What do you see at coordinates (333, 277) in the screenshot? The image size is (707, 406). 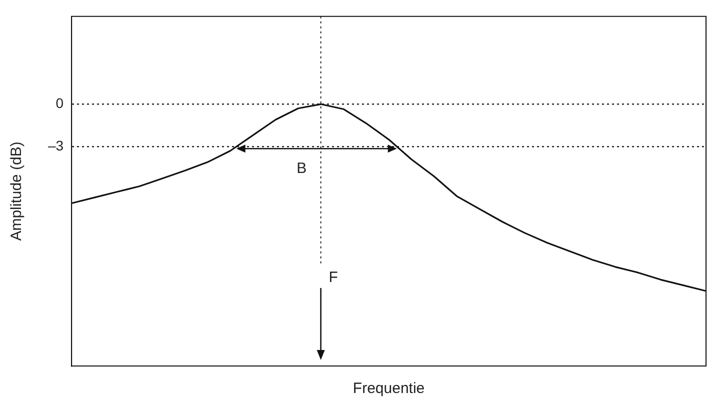 I see `annotation: F` at bounding box center [333, 277].